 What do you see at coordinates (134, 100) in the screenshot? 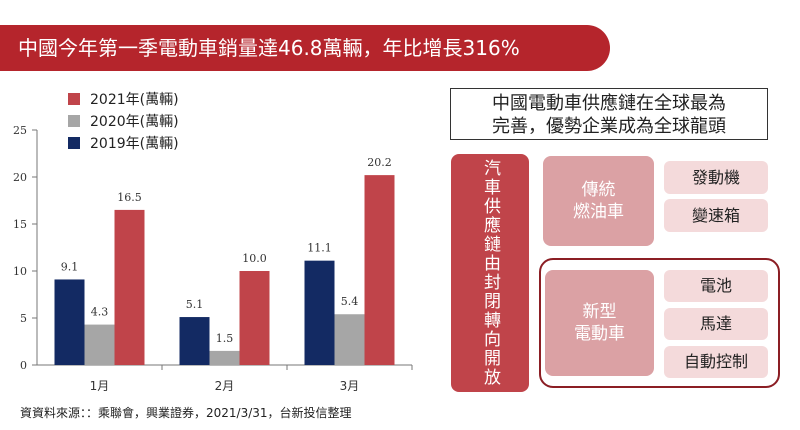
I see `legend-label: 2021年(萬輛)` at bounding box center [134, 100].